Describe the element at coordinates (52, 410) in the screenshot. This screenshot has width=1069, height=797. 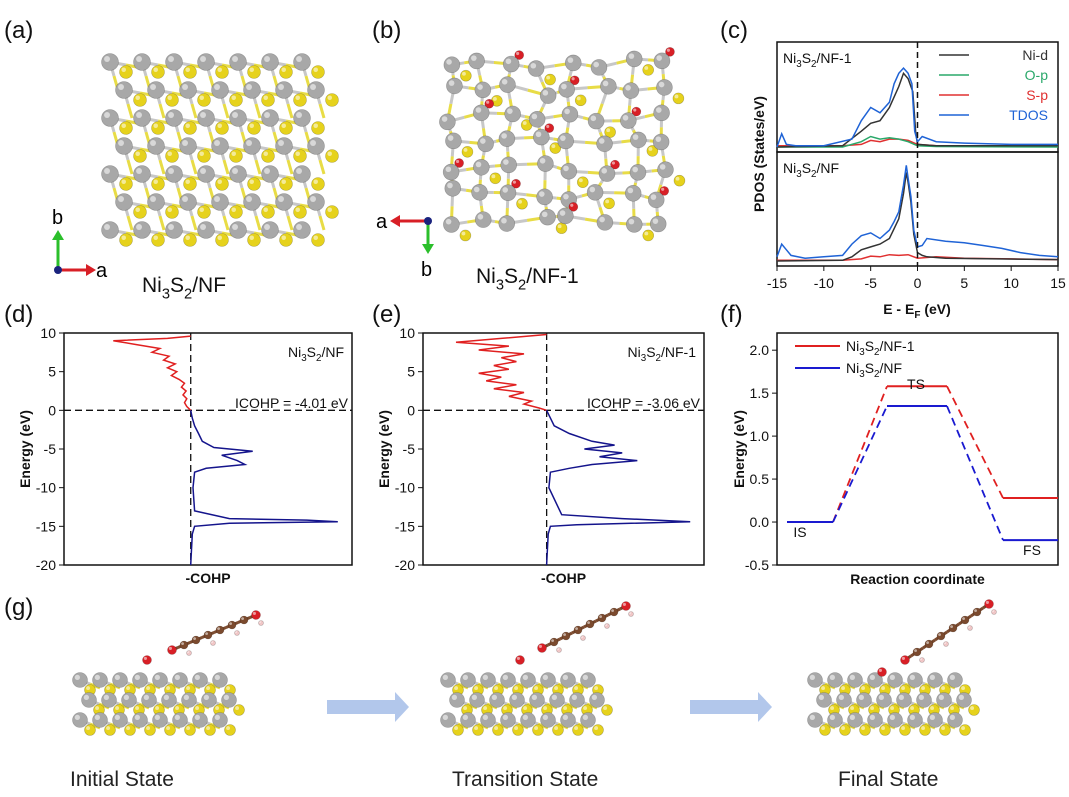
I see `y-tick-label: 0` at that location.